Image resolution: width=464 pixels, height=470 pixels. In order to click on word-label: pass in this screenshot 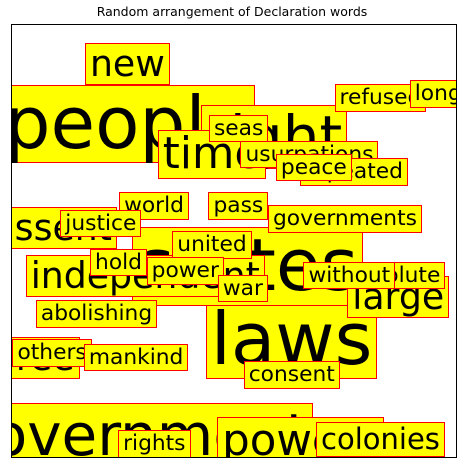, I will do `click(238, 206)`.